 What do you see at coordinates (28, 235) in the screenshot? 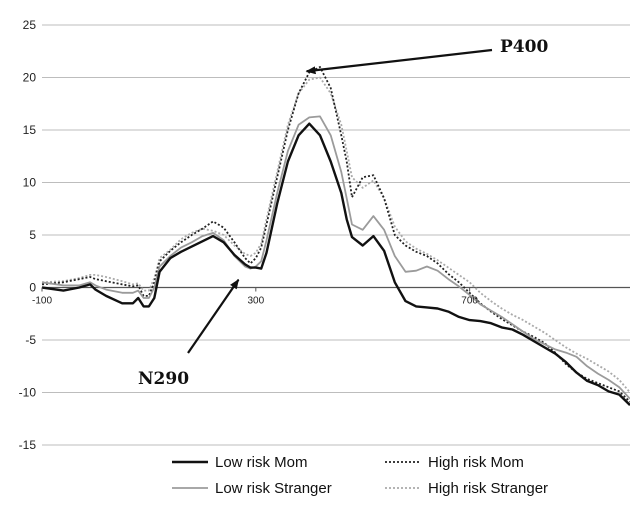
I see `y-tick-labels: 25 20 15 10 5 0 -5 -10 -15` at bounding box center [28, 235].